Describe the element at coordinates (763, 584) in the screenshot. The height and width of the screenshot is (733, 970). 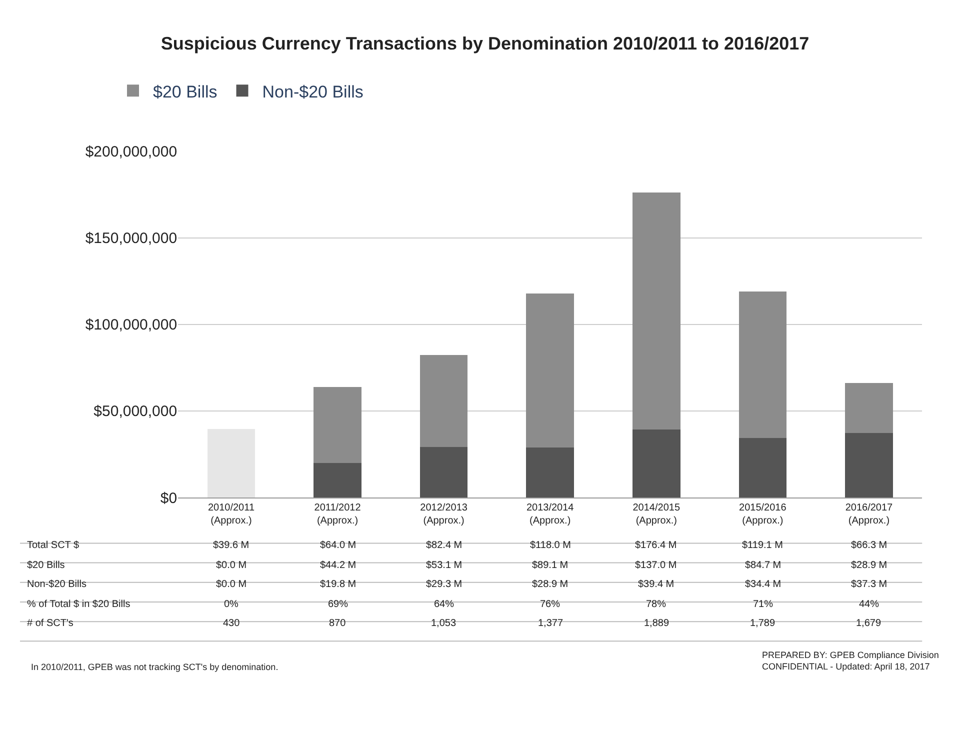
I see `data-label: $34.4 M` at that location.